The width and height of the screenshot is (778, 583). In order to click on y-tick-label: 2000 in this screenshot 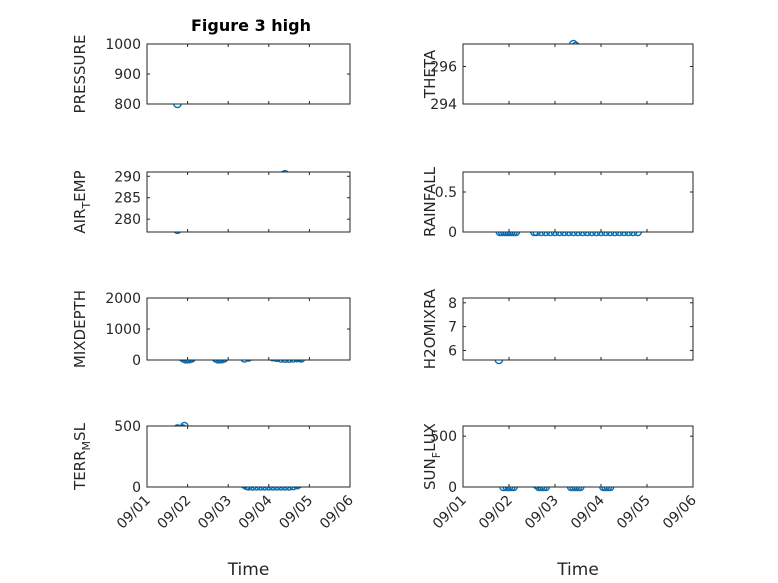, I will do `click(123, 299)`.